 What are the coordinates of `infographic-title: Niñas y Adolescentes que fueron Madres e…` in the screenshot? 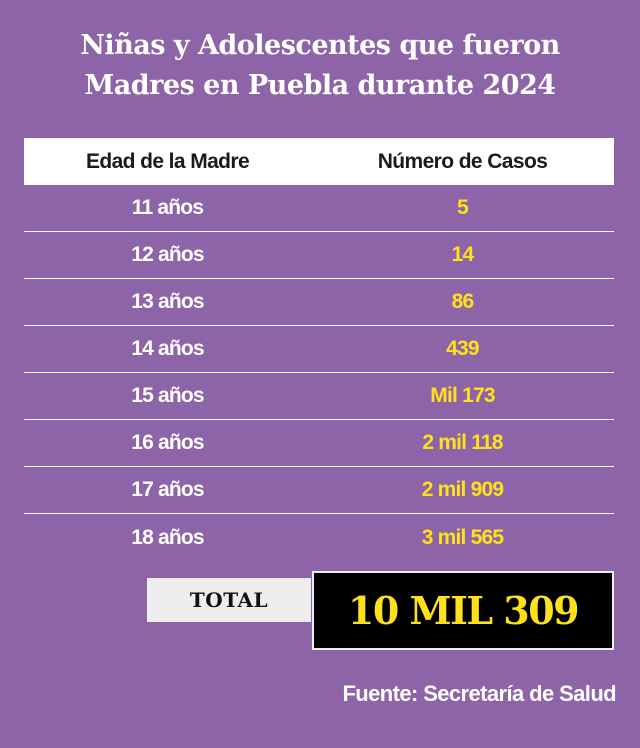 It's located at (320, 66).